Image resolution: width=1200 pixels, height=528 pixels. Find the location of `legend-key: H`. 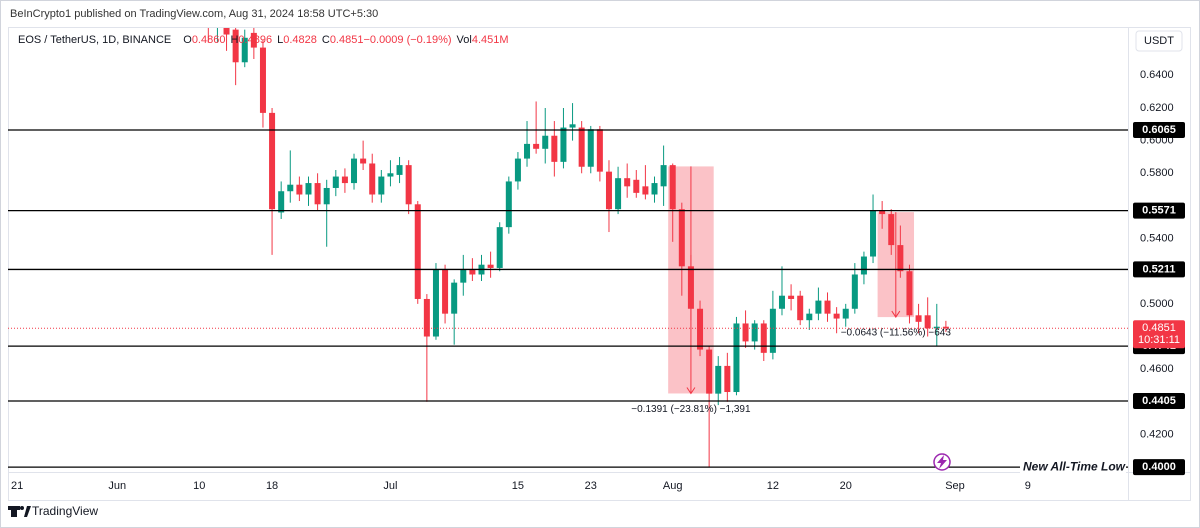

legend-key: H is located at coordinates (234, 40).